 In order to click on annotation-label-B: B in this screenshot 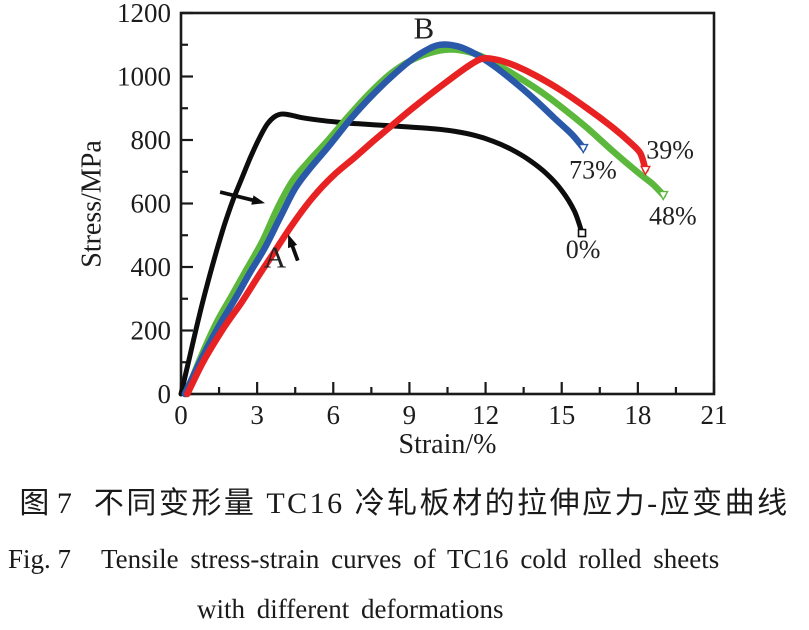, I will do `click(424, 27)`.